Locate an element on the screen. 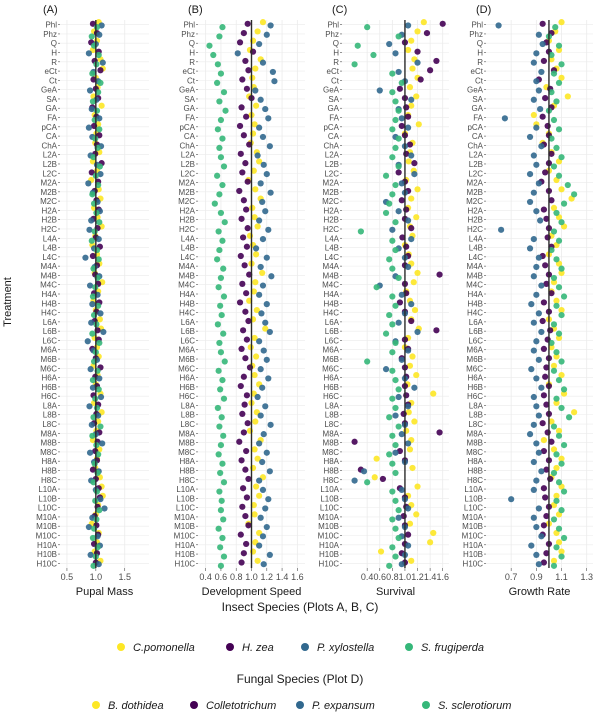  category-label: H6C is located at coordinates (49, 396).